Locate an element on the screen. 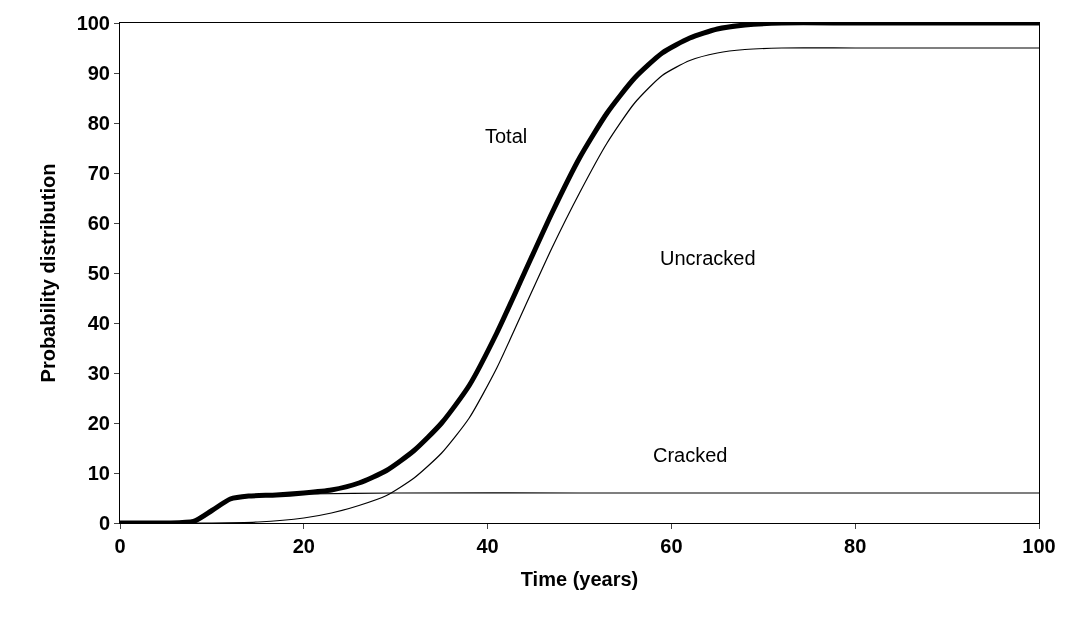 This screenshot has height=625, width=1068. x-tick-label: 80 is located at coordinates (855, 546).